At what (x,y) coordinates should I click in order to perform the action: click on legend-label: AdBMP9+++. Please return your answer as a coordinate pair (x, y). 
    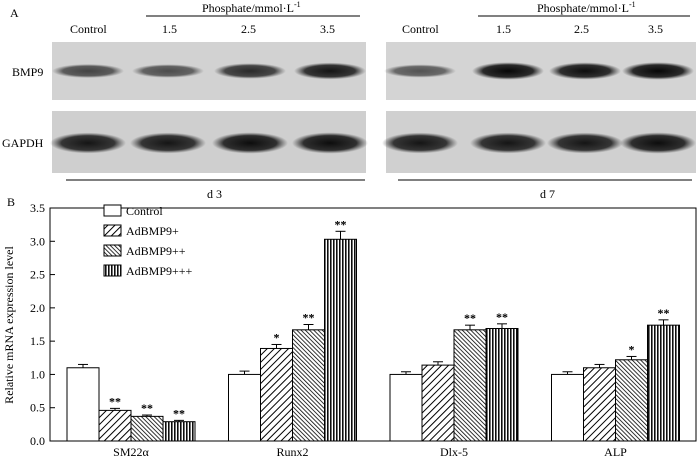
    Looking at the image, I should click on (159, 271).